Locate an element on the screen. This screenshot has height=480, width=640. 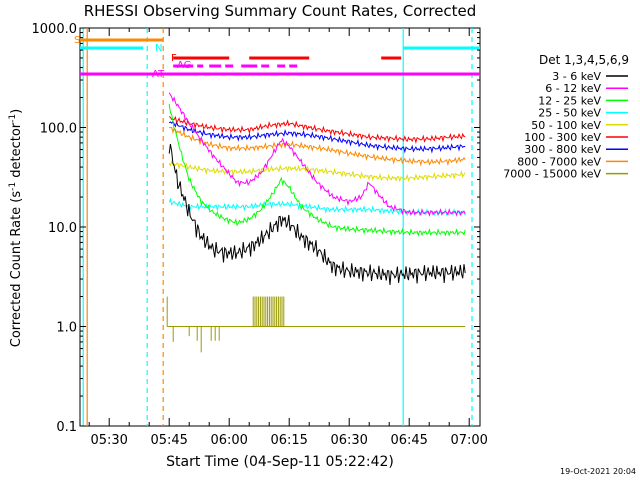
y-tick-label: 1000.0 is located at coordinates (55, 29).